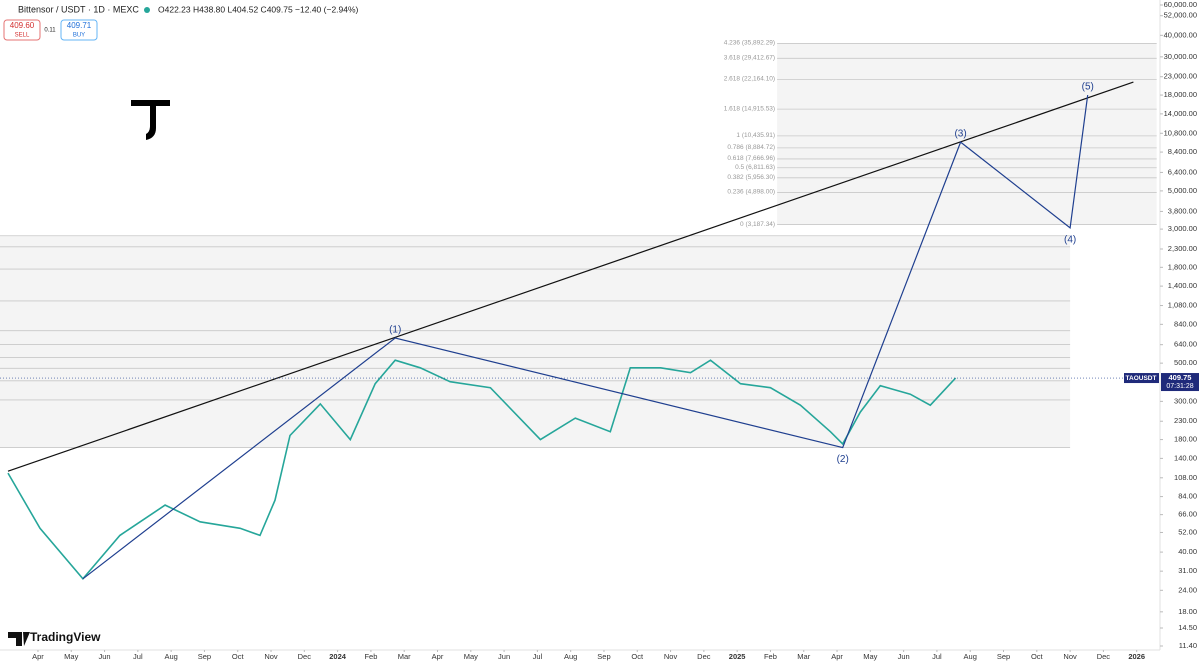 This screenshot has width=1200, height=669. I want to click on price-label-bg, so click(1180, 382).